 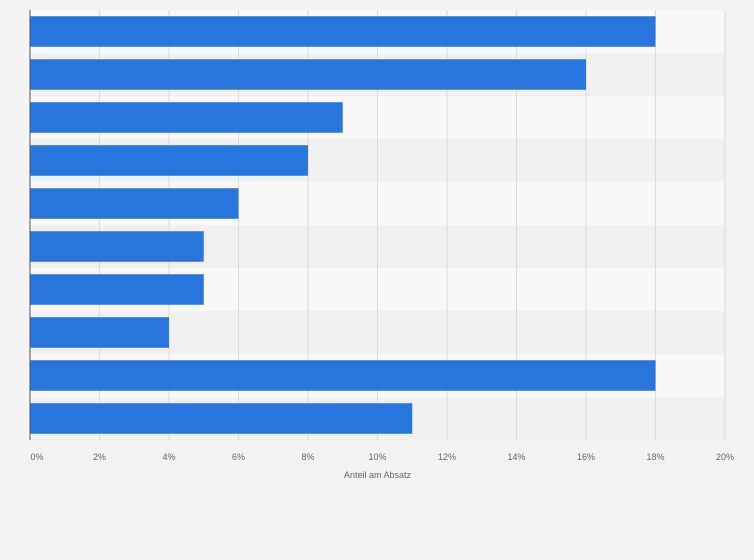 What do you see at coordinates (516, 457) in the screenshot?
I see `x-tick-label: 14%` at bounding box center [516, 457].